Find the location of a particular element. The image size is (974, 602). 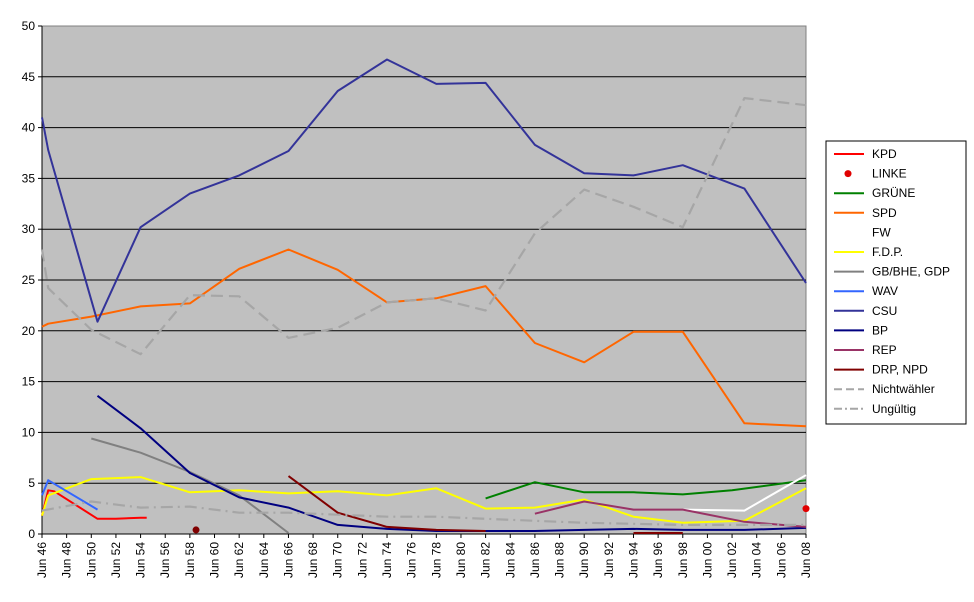

series-wav is located at coordinates (70, 495).